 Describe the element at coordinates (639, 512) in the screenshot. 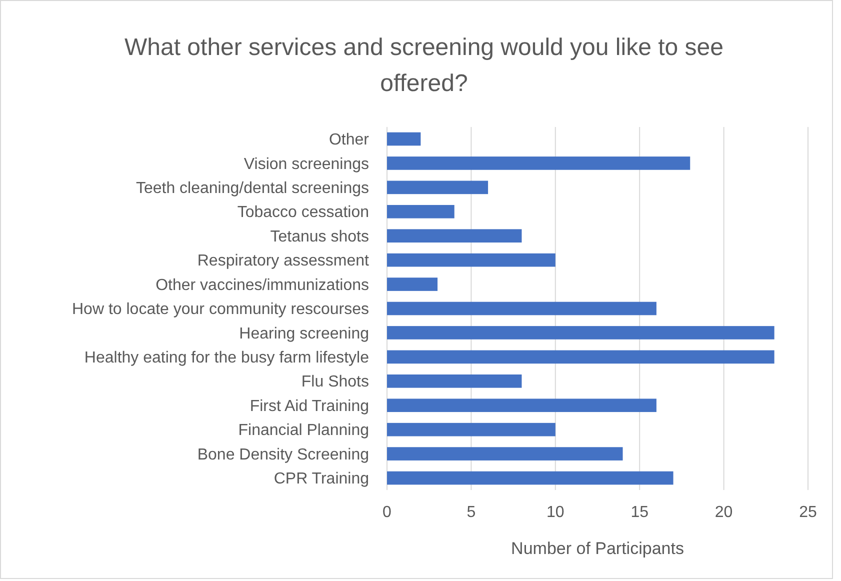

I see `x-tick-label: 15` at that location.